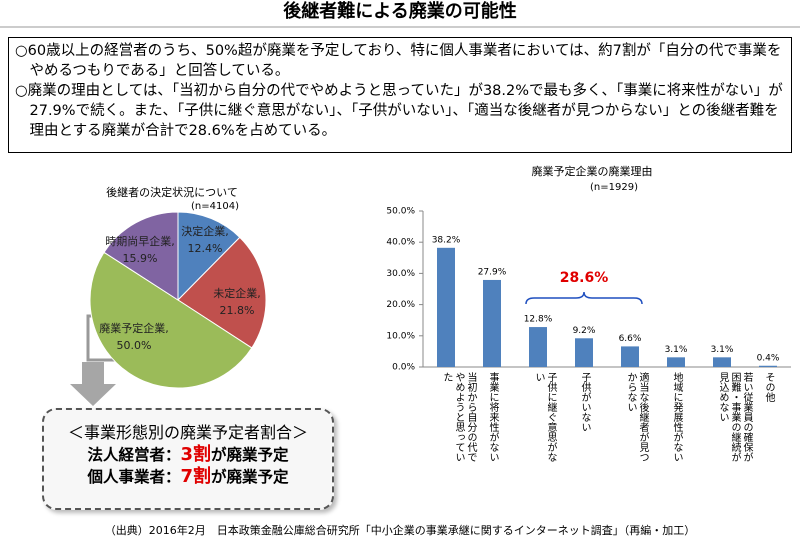 The image size is (800, 546). What do you see at coordinates (458, 417) in the screenshot?
I see `x-tick-label: 当初から自分の代でやめようと思っていた` at bounding box center [458, 417].